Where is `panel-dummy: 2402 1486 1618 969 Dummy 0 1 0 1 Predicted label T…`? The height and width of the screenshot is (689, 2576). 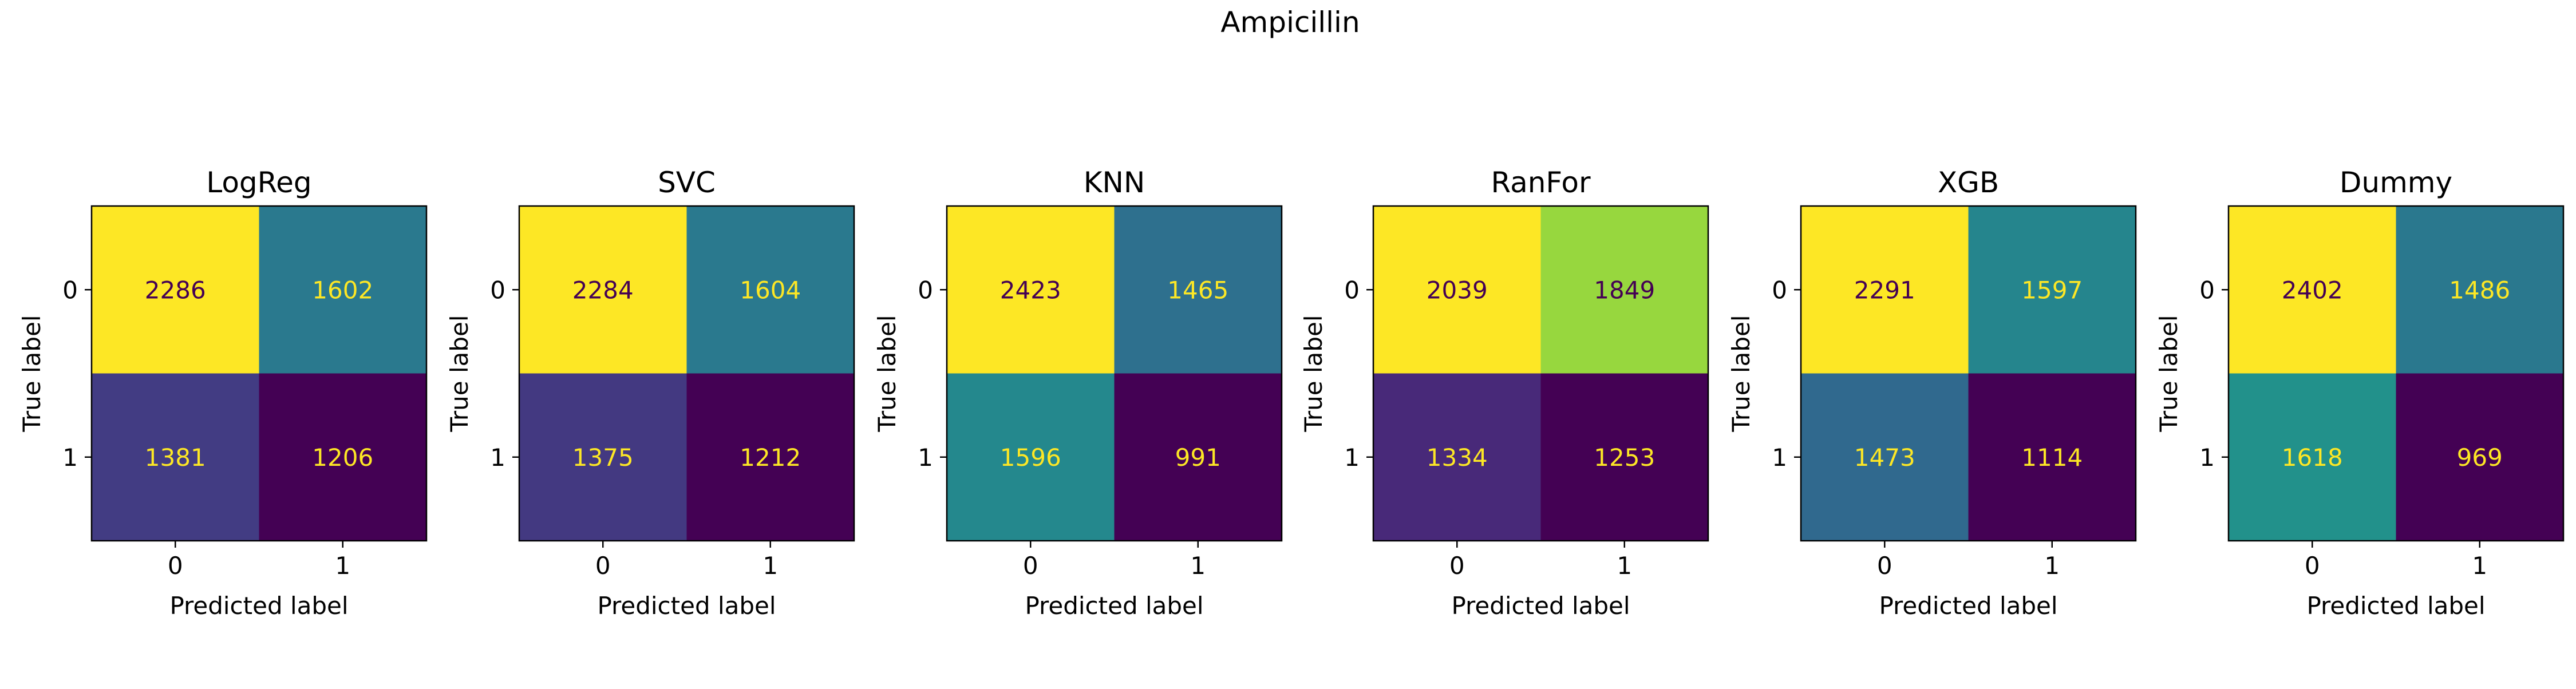
panel-dummy: 2402 1486 1618 969 Dummy 0 1 0 1 Predicted label T… is located at coordinates (2360, 393).